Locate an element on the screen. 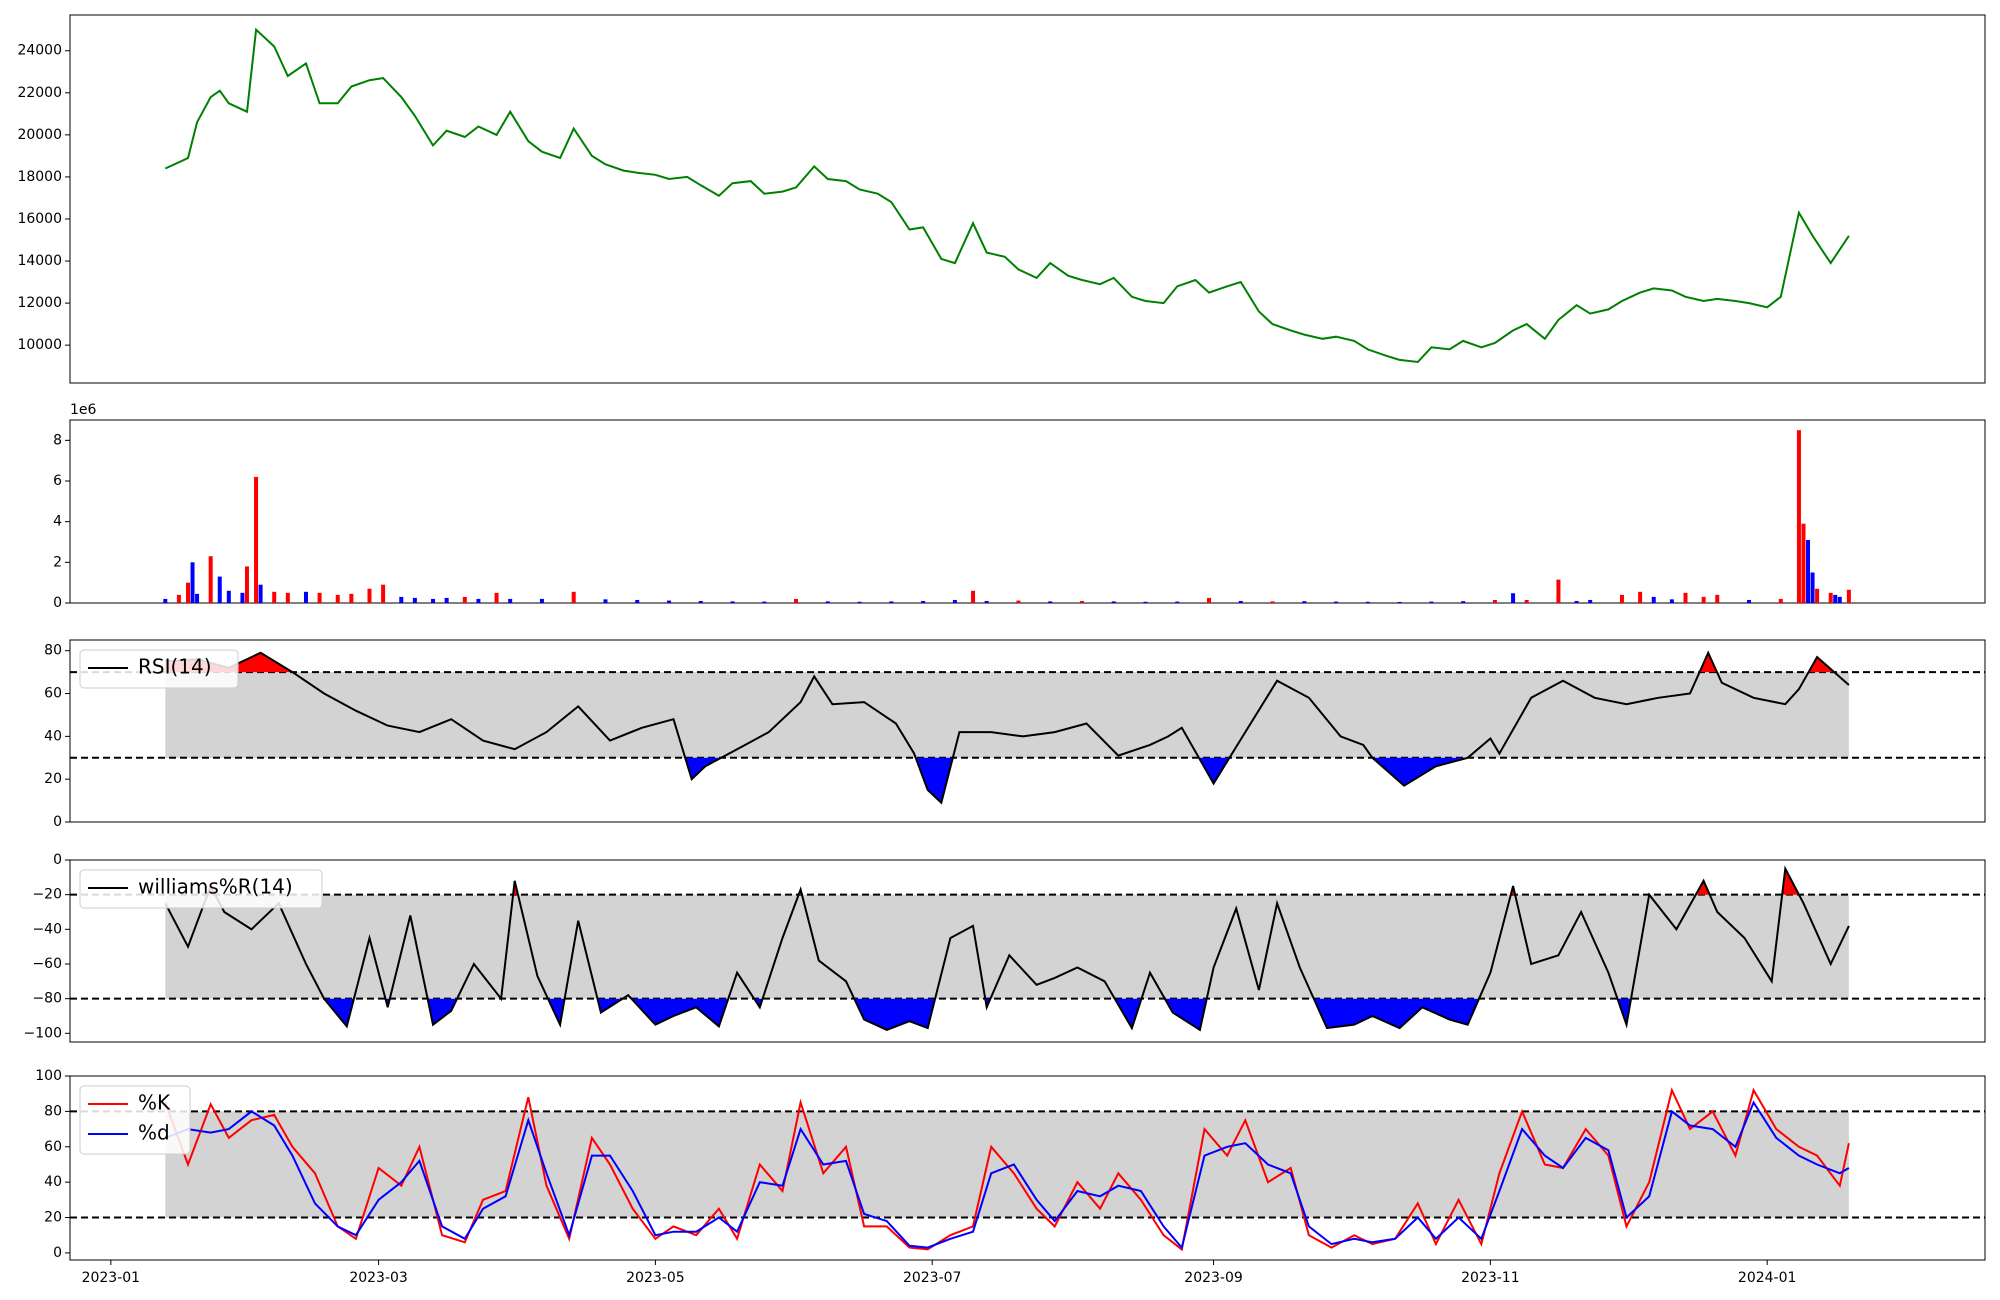 The height and width of the screenshot is (1300, 2000). y-tick-label: 18000 is located at coordinates (39, 177).